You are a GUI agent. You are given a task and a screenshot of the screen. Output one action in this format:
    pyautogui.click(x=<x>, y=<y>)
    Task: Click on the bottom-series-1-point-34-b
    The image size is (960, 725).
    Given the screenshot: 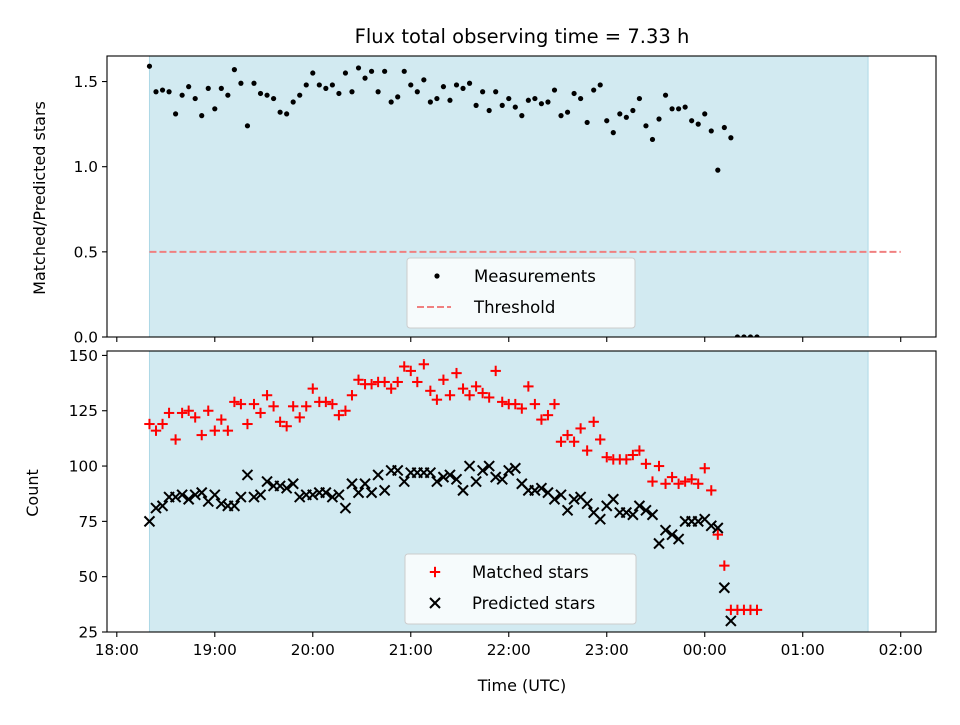 What is the action you would take?
    pyautogui.click(x=371, y=492)
    